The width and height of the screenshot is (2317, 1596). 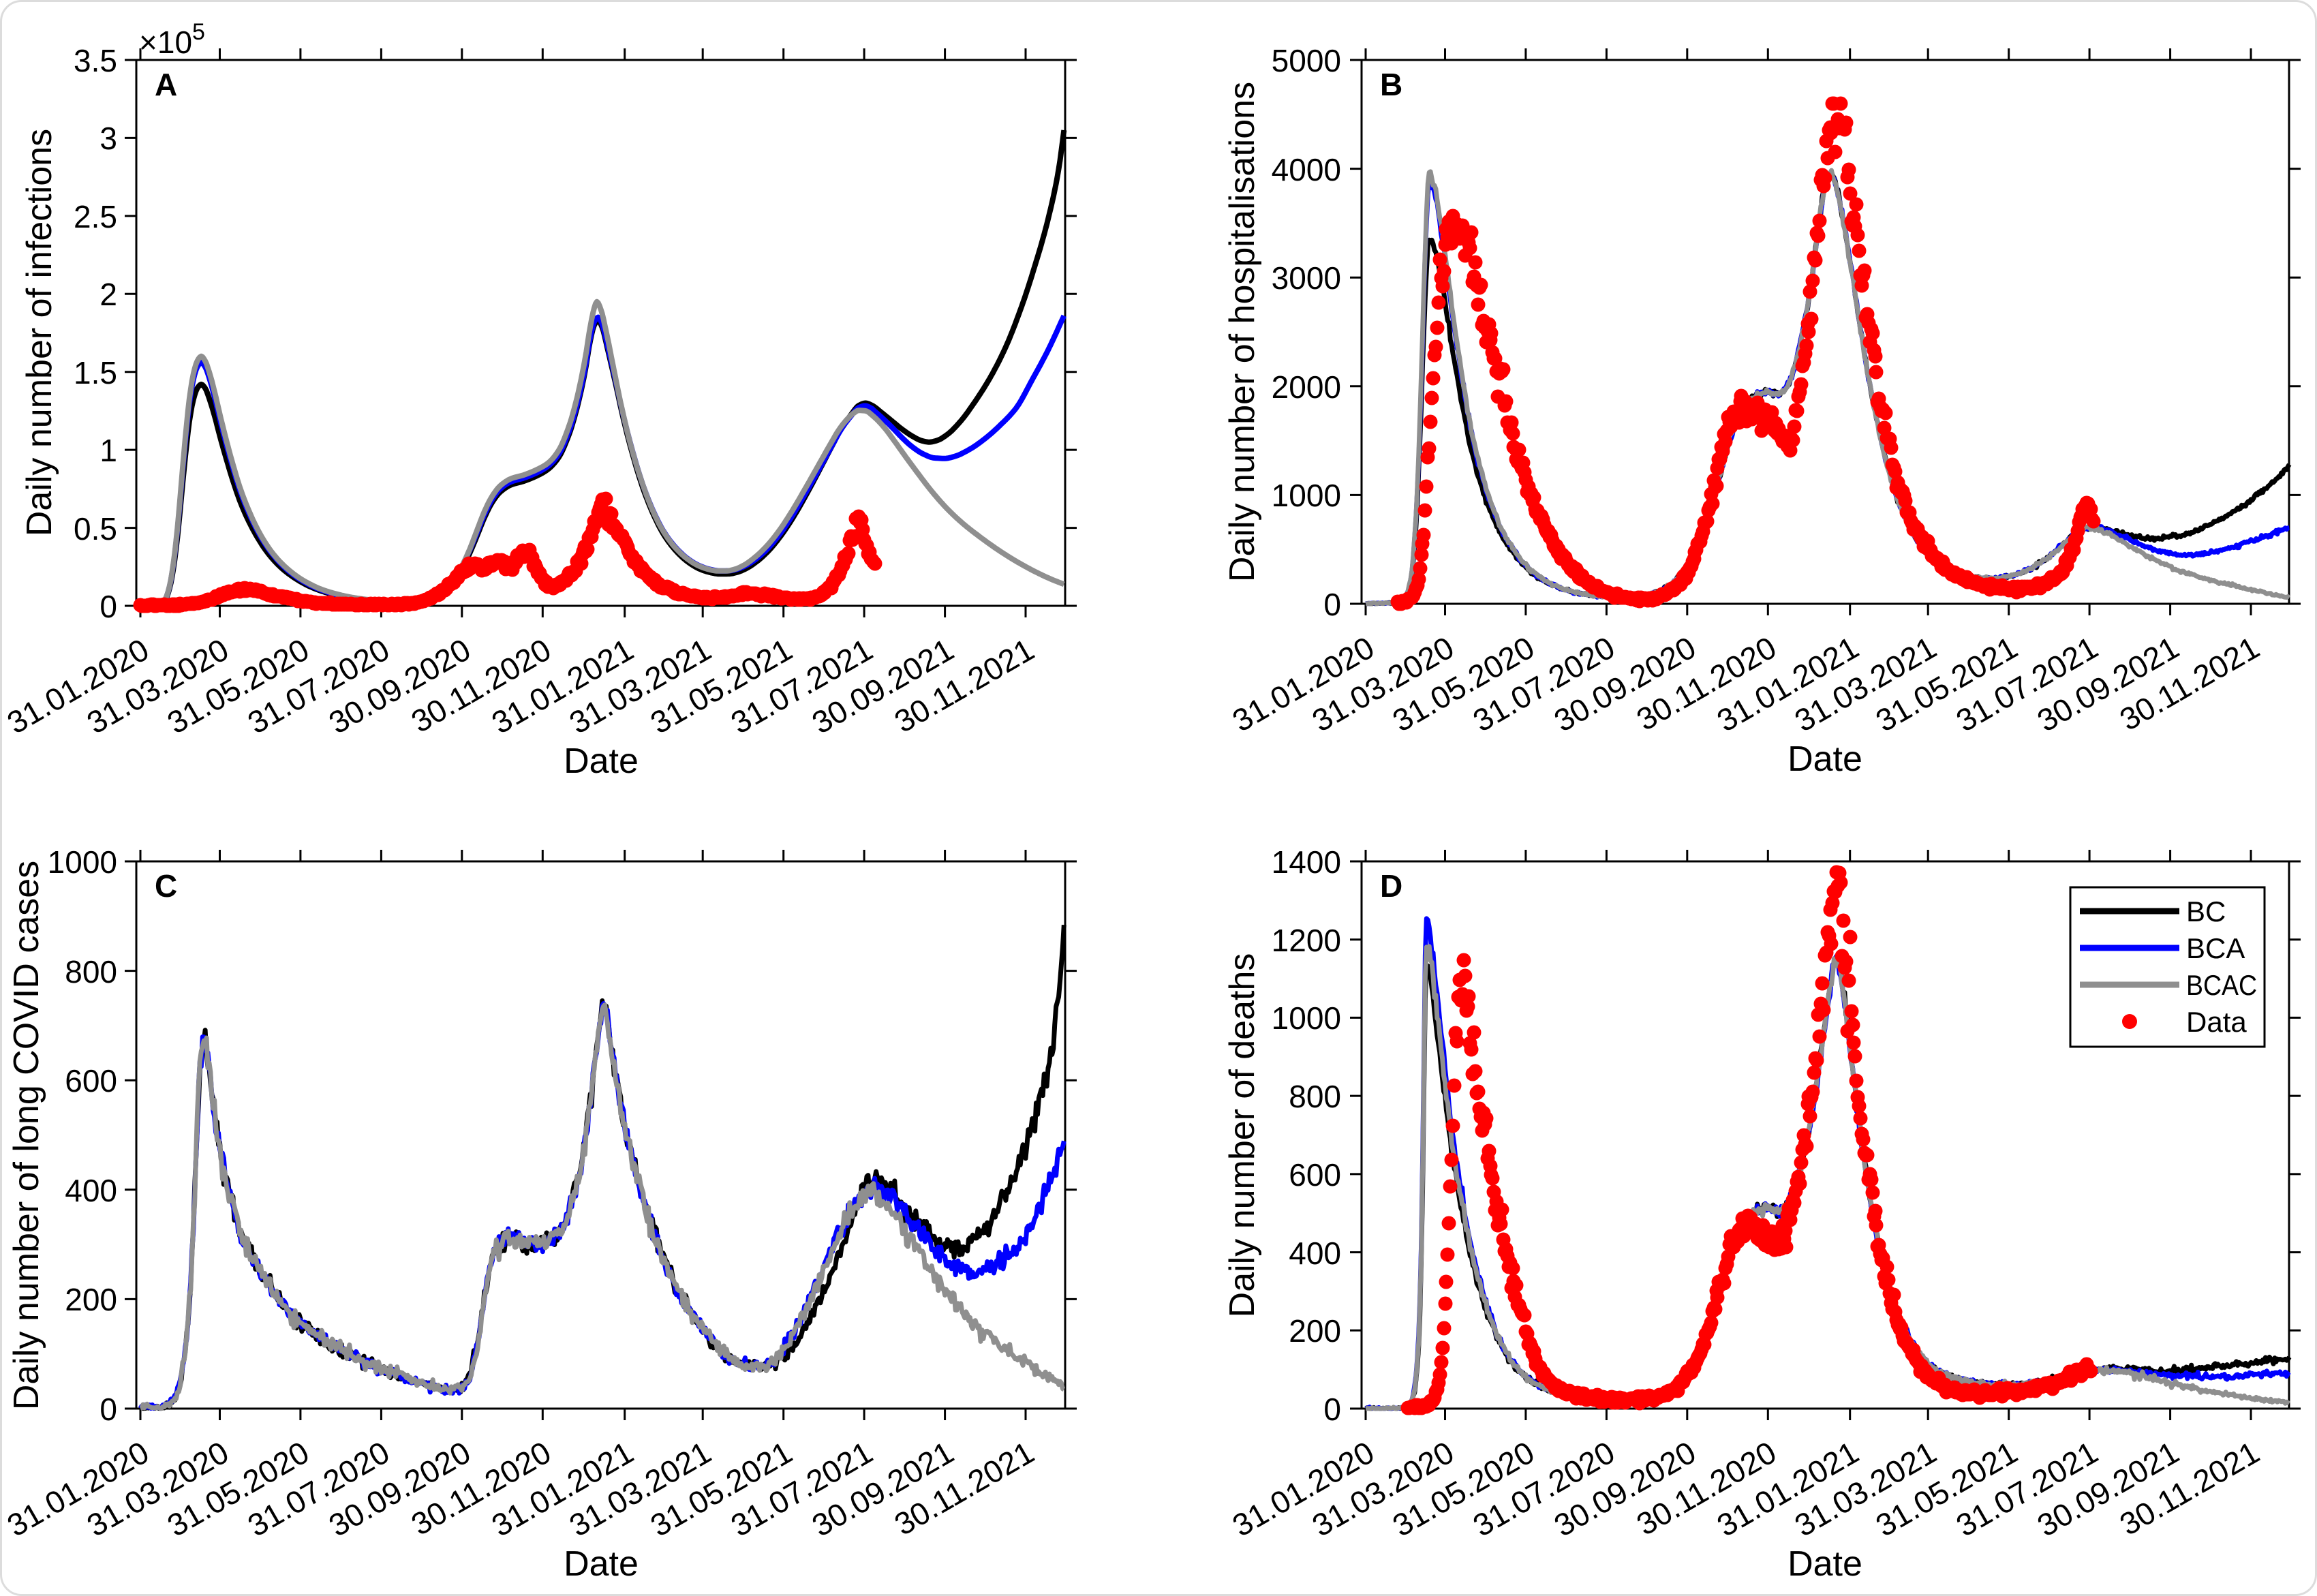 I want to click on svg-text: 1400, so click(x=1307, y=862).